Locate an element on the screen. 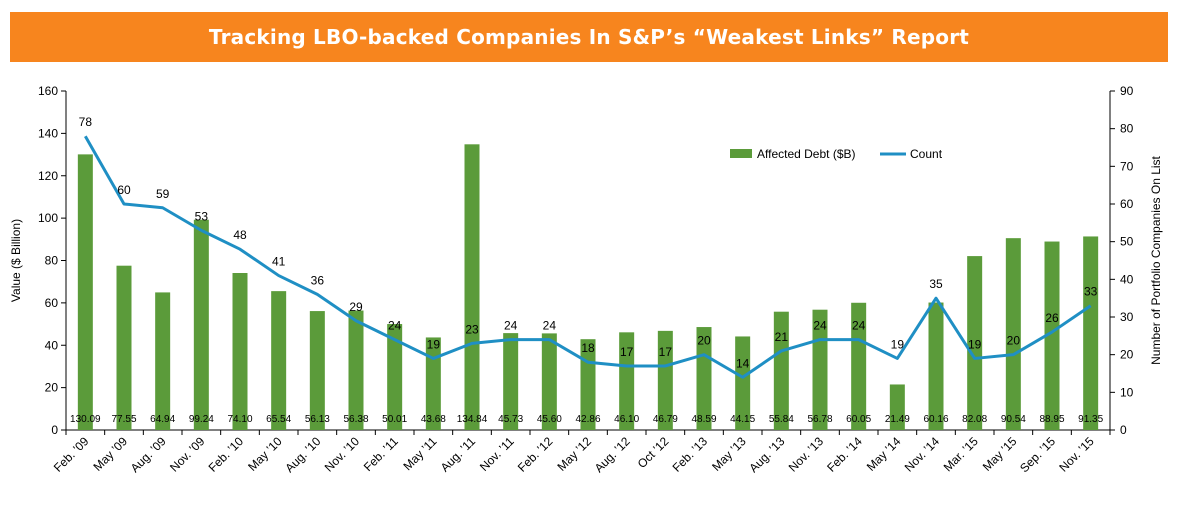 The width and height of the screenshot is (1190, 514). bar-value-label: 43.68 is located at coordinates (433, 419).